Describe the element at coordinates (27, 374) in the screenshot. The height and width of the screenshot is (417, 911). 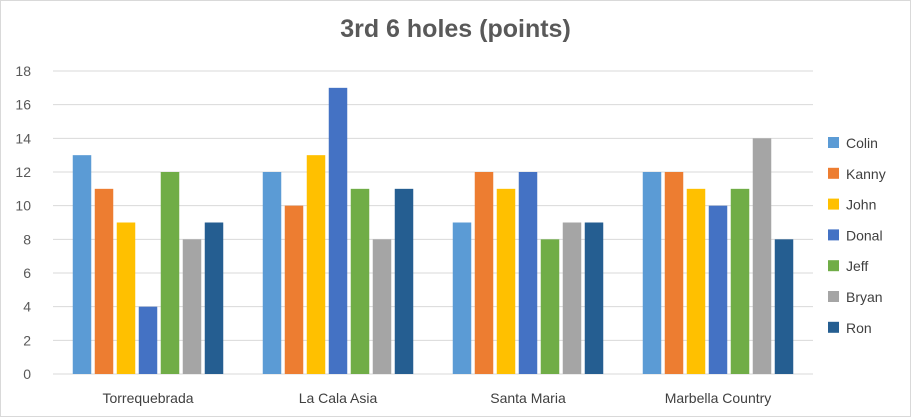
I see `y-tick-label: 0` at that location.